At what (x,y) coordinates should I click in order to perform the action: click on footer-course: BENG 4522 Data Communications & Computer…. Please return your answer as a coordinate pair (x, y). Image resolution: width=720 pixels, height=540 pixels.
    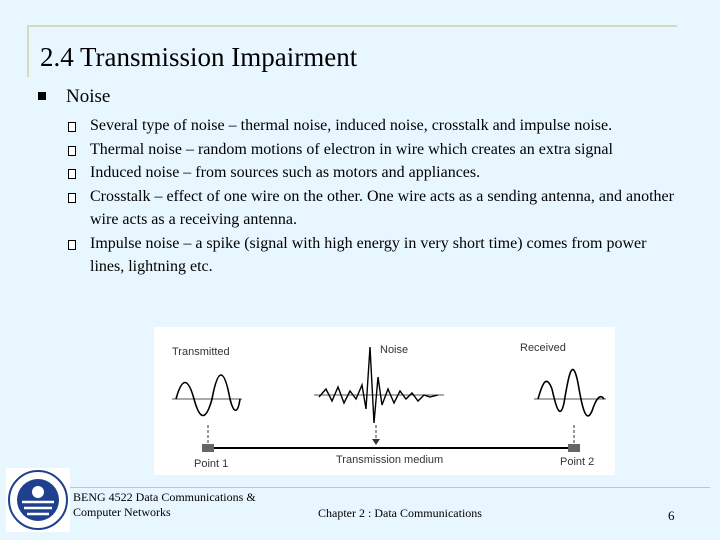
    Looking at the image, I should click on (164, 504).